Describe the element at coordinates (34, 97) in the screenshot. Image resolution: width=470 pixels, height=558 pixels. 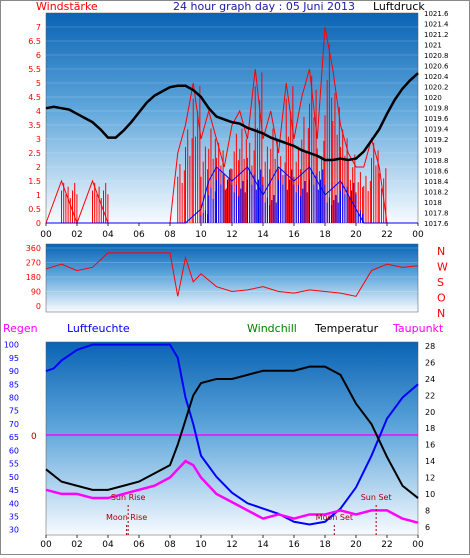
I see `top-left-tick: 4.5` at that location.